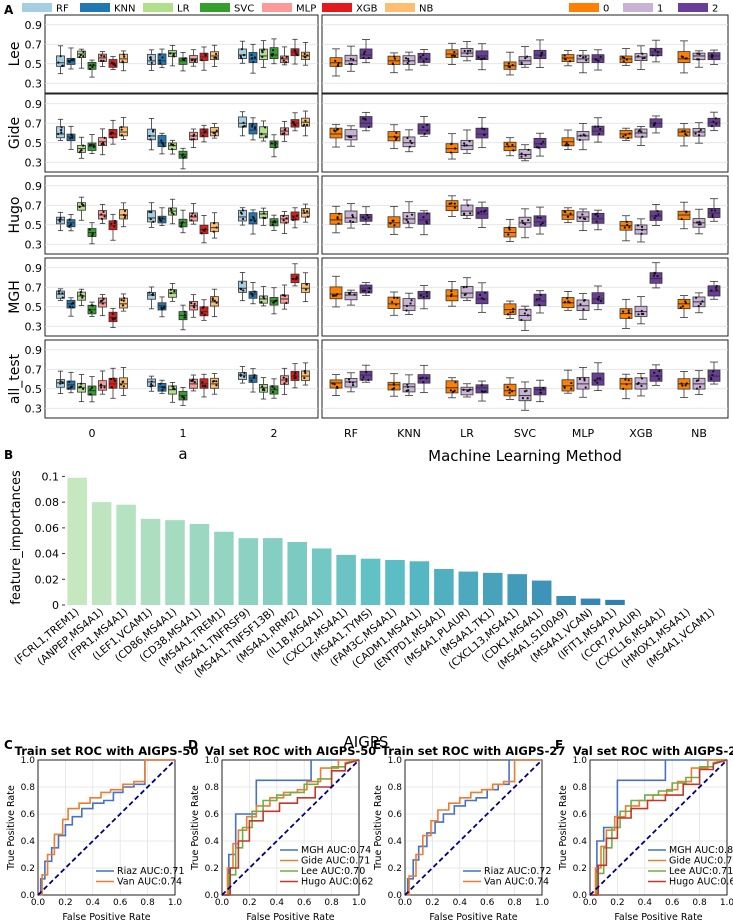  What do you see at coordinates (34, 64) in the screenshot?
I see `y-tick-label: 0.5` at bounding box center [34, 64].